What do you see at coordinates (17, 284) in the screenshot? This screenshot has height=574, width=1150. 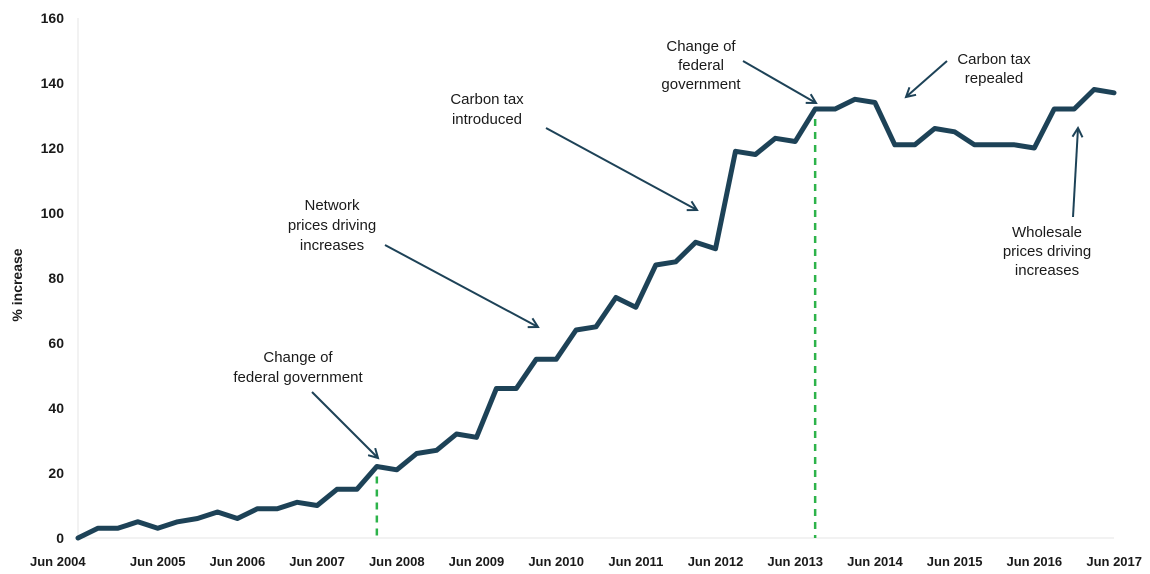 I see `y-axis-label: % increase` at bounding box center [17, 284].